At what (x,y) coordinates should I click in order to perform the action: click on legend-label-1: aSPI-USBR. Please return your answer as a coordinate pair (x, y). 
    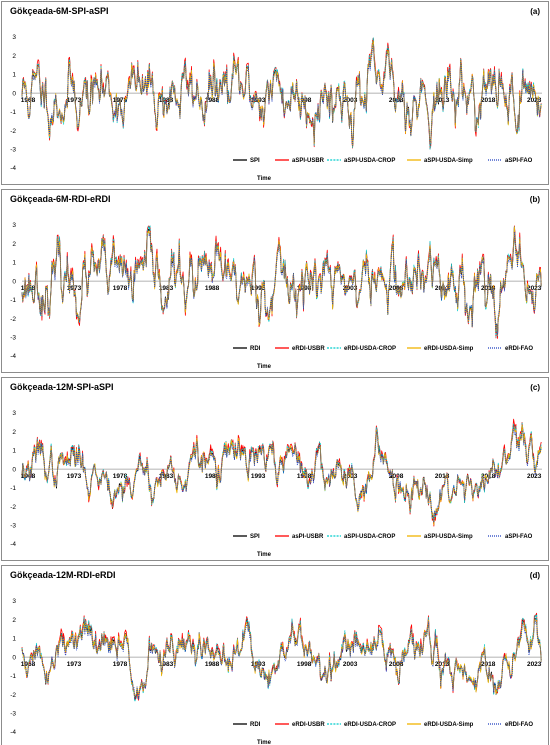
    Looking at the image, I should click on (308, 161).